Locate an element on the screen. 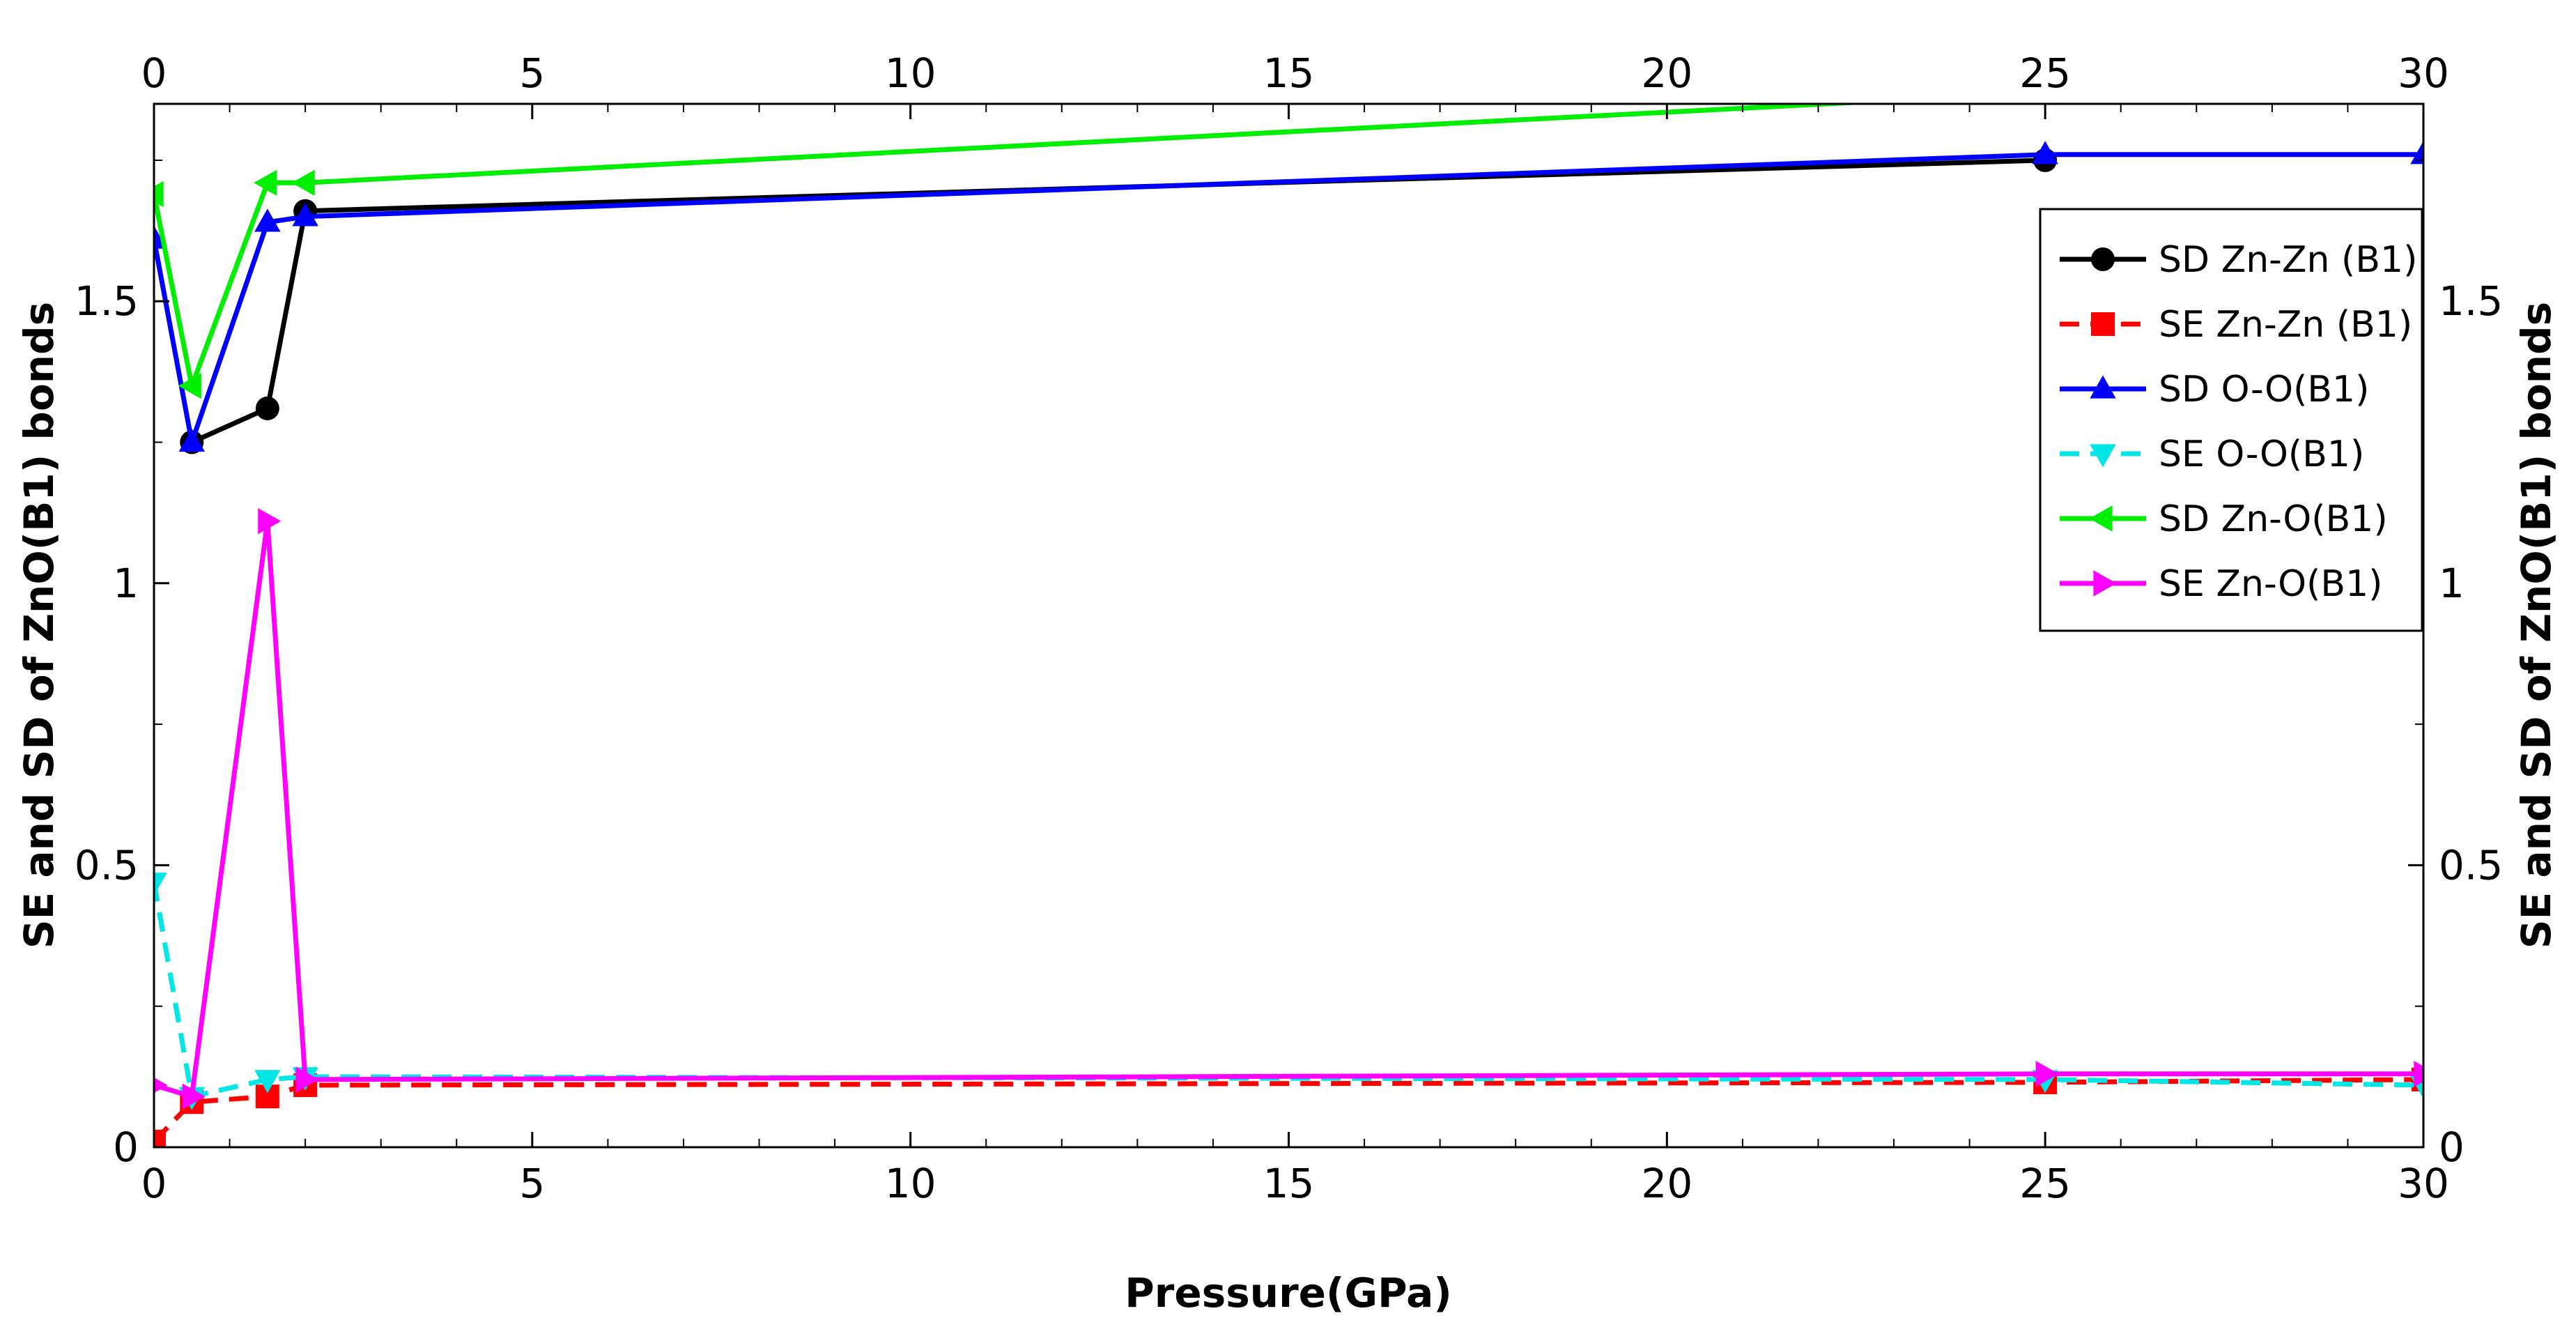  x-tick-label-top: 5 is located at coordinates (532, 73).